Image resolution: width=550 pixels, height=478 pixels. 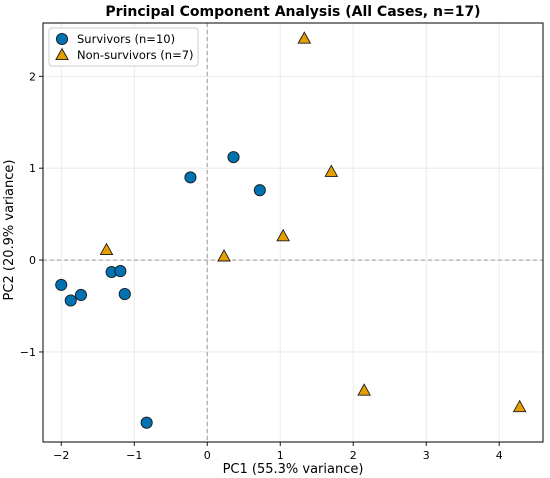 I want to click on legend-box, so click(x=123, y=47).